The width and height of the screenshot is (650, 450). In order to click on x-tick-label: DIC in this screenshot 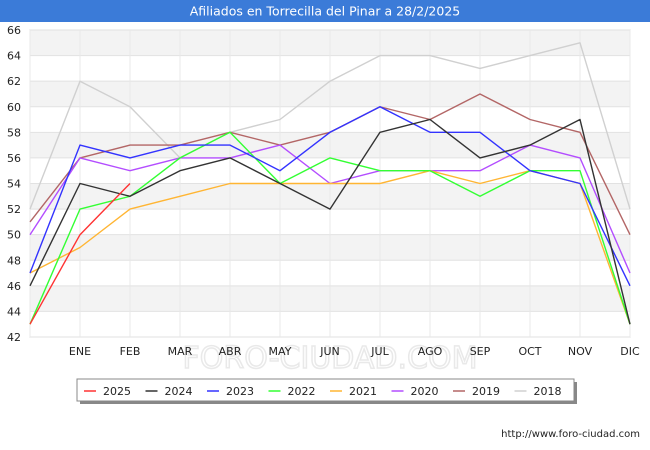, I will do `click(630, 351)`.